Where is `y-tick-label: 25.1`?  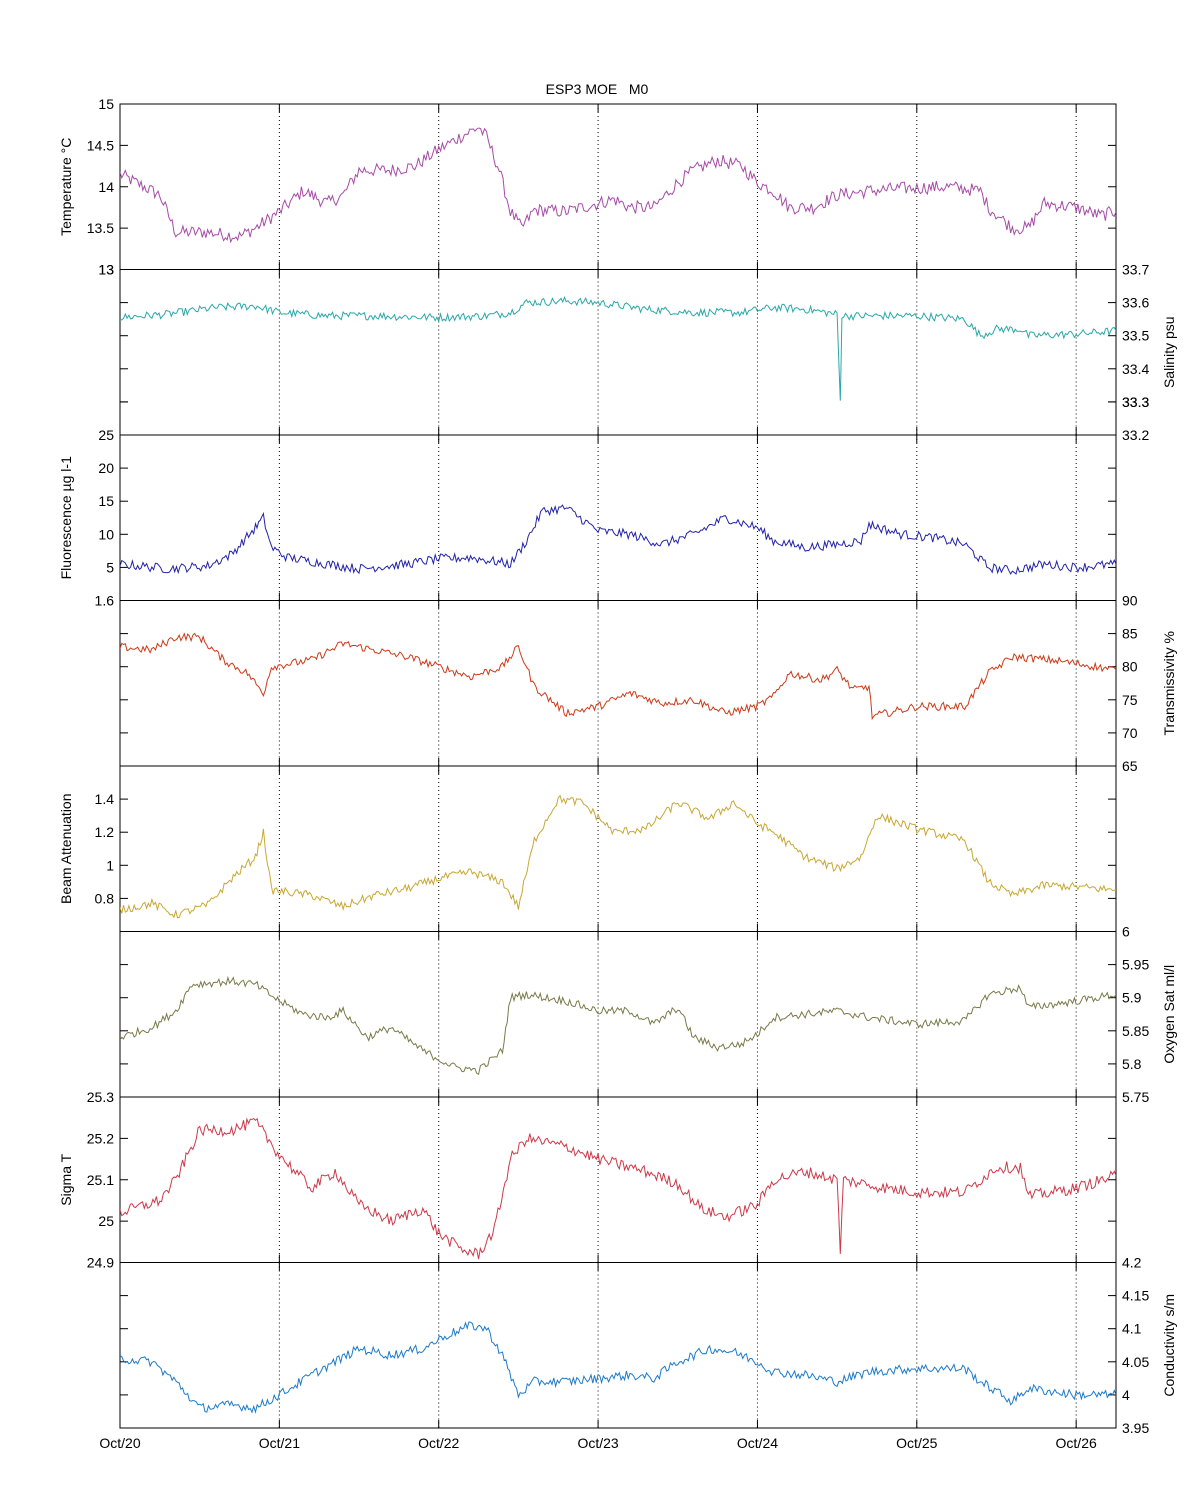
y-tick-label: 25.1 is located at coordinates (100, 1180).